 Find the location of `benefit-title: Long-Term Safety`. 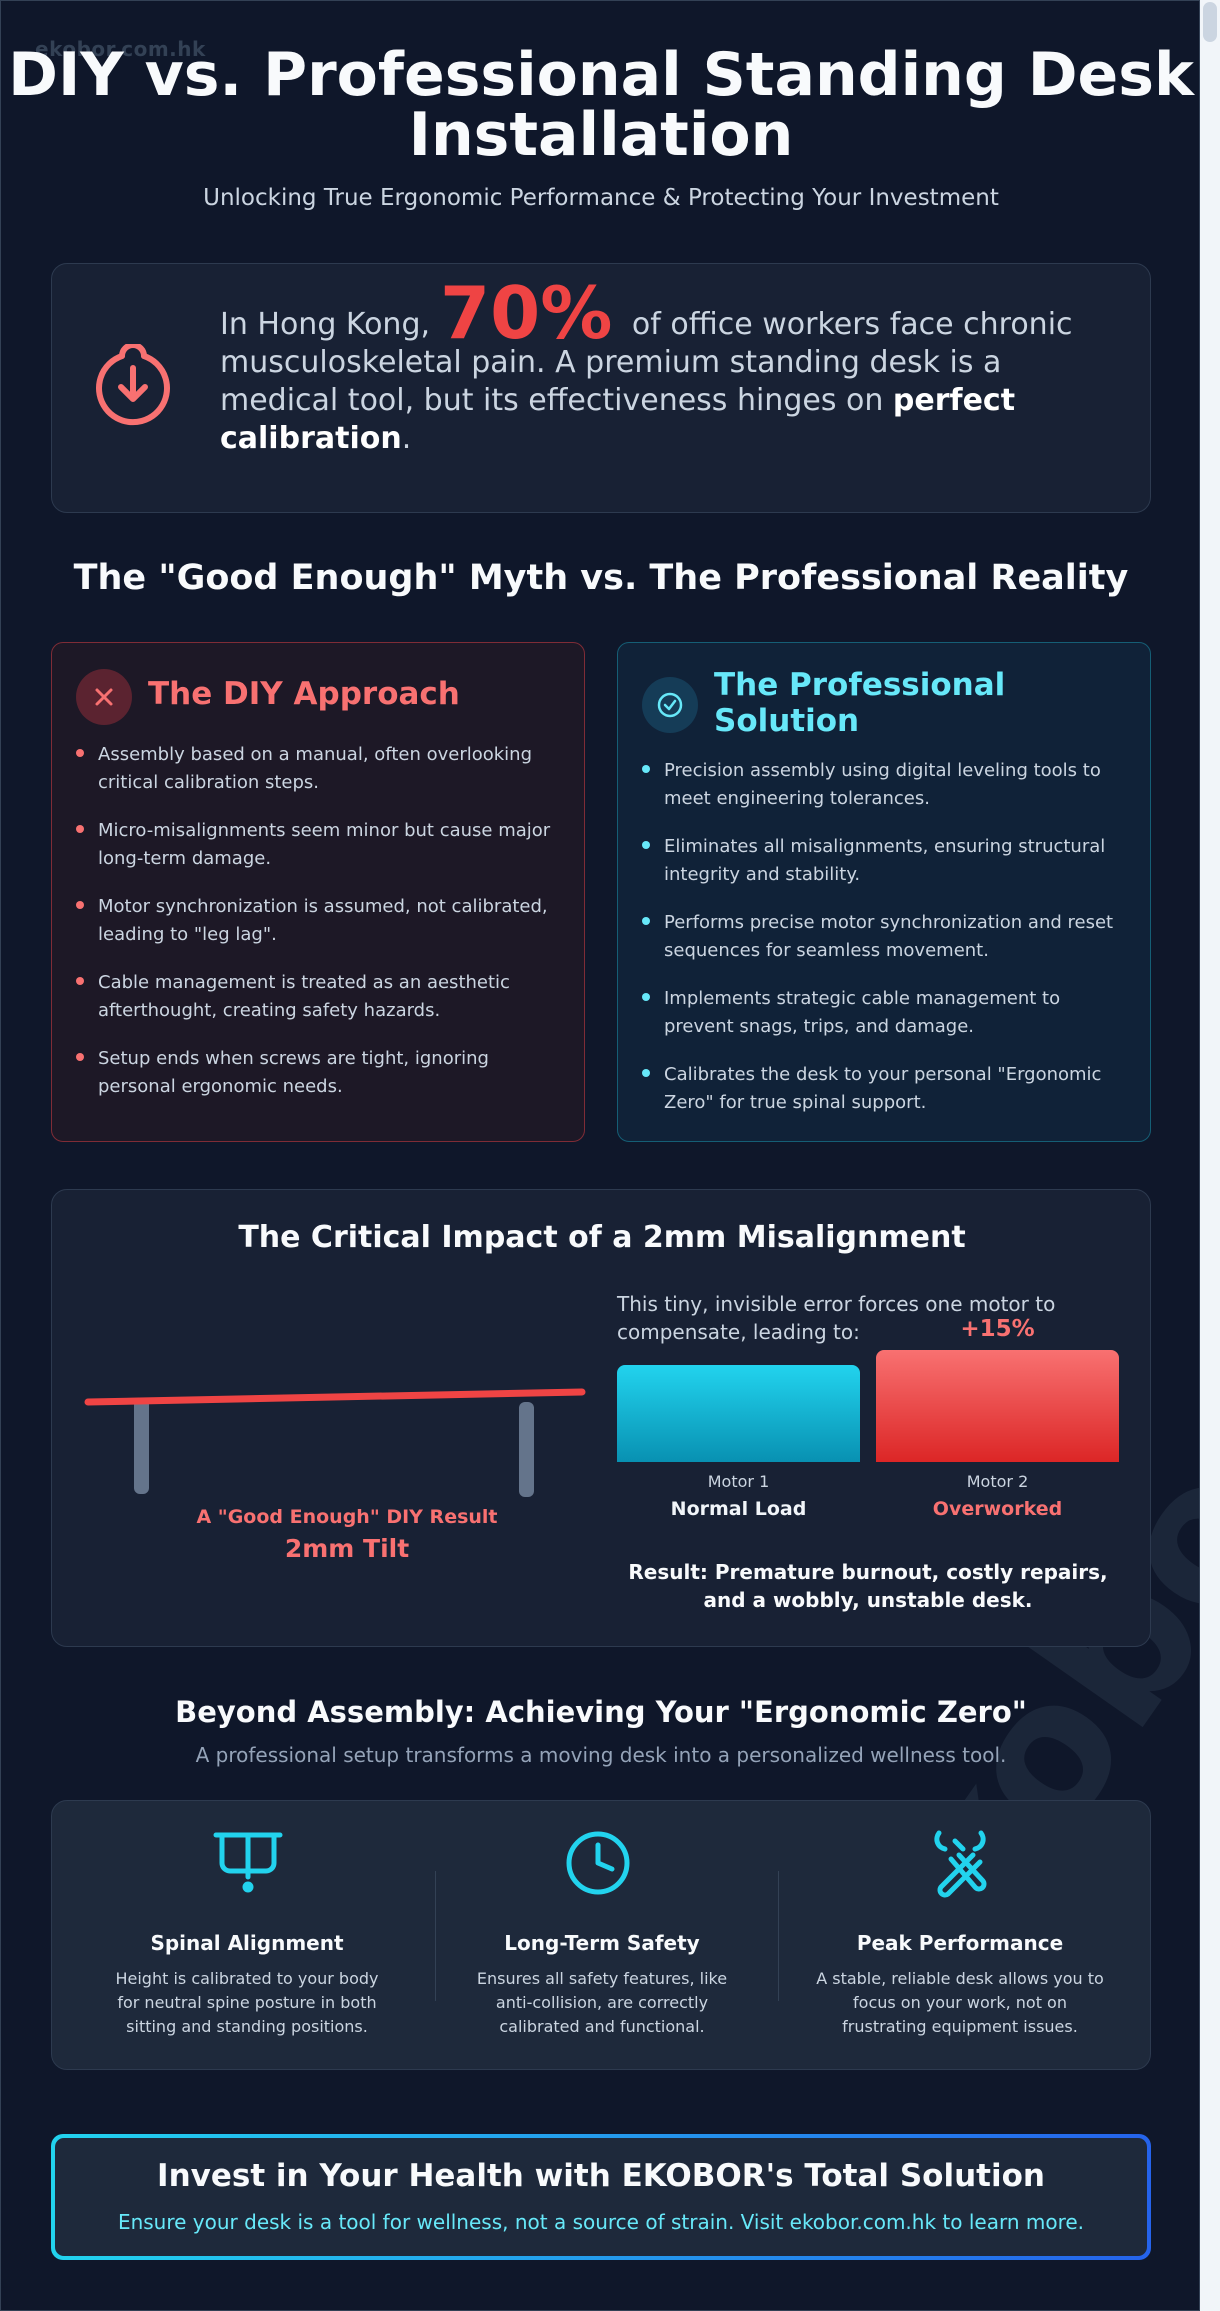

benefit-title: Long-Term Safety is located at coordinates (602, 1943).